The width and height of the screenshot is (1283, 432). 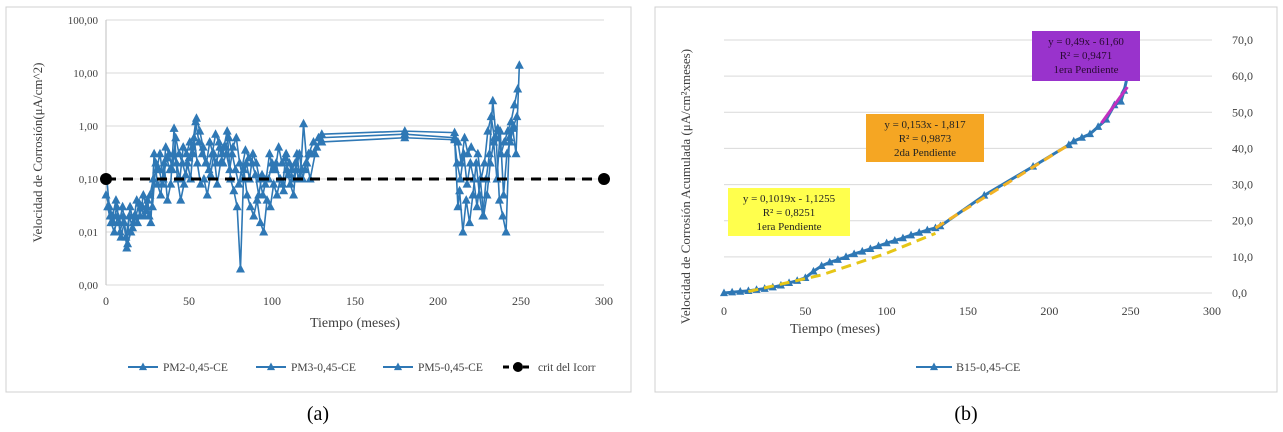 What do you see at coordinates (450, 368) in the screenshot?
I see `legend-label: PM5-0,45-CE` at bounding box center [450, 368].